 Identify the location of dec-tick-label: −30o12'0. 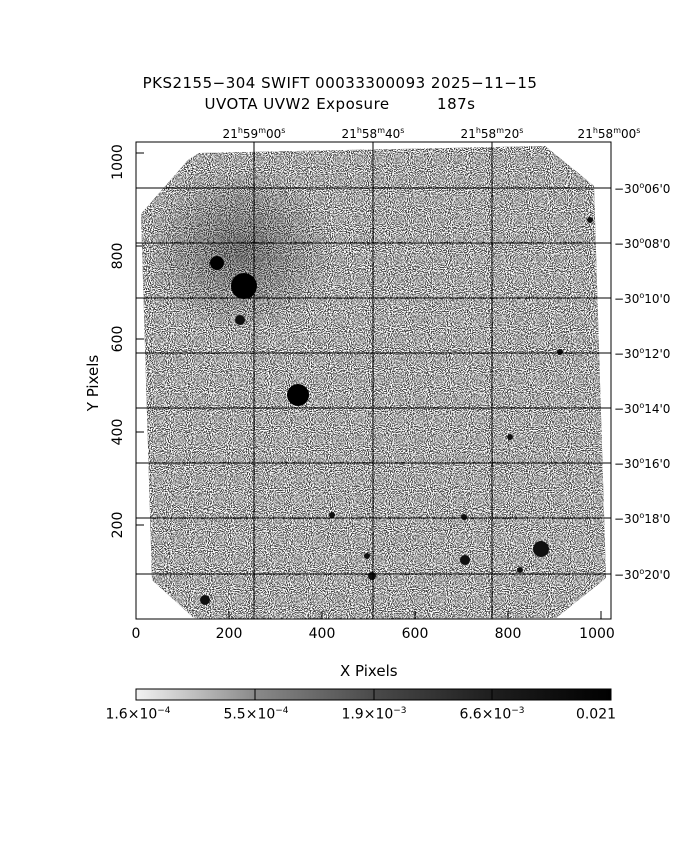
(642, 353).